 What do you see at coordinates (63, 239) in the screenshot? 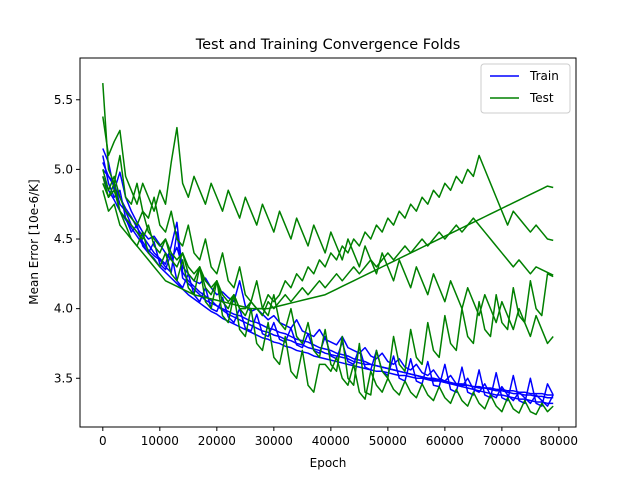
I see `y-tick-label: 4.5` at bounding box center [63, 239].